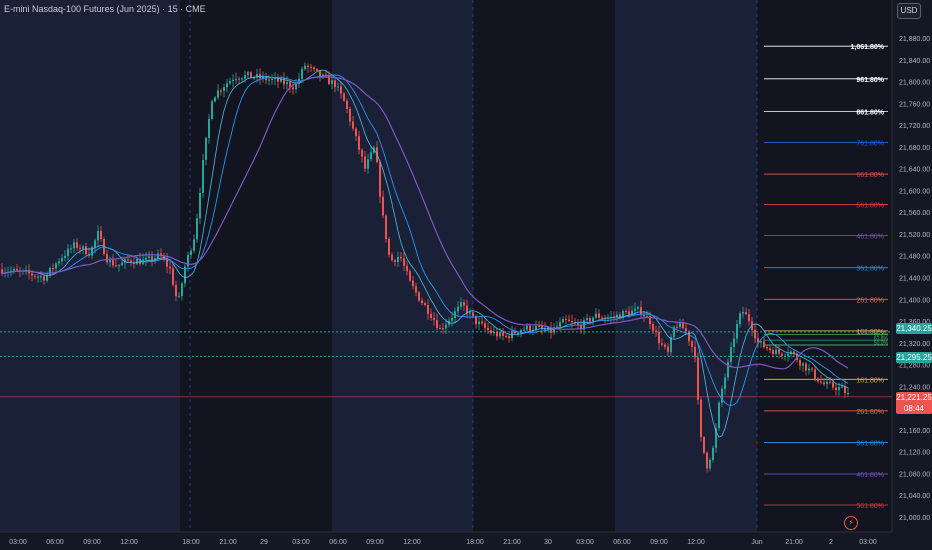  Describe the element at coordinates (914, 496) in the screenshot. I see `price-level-label: 21,040.00` at that location.